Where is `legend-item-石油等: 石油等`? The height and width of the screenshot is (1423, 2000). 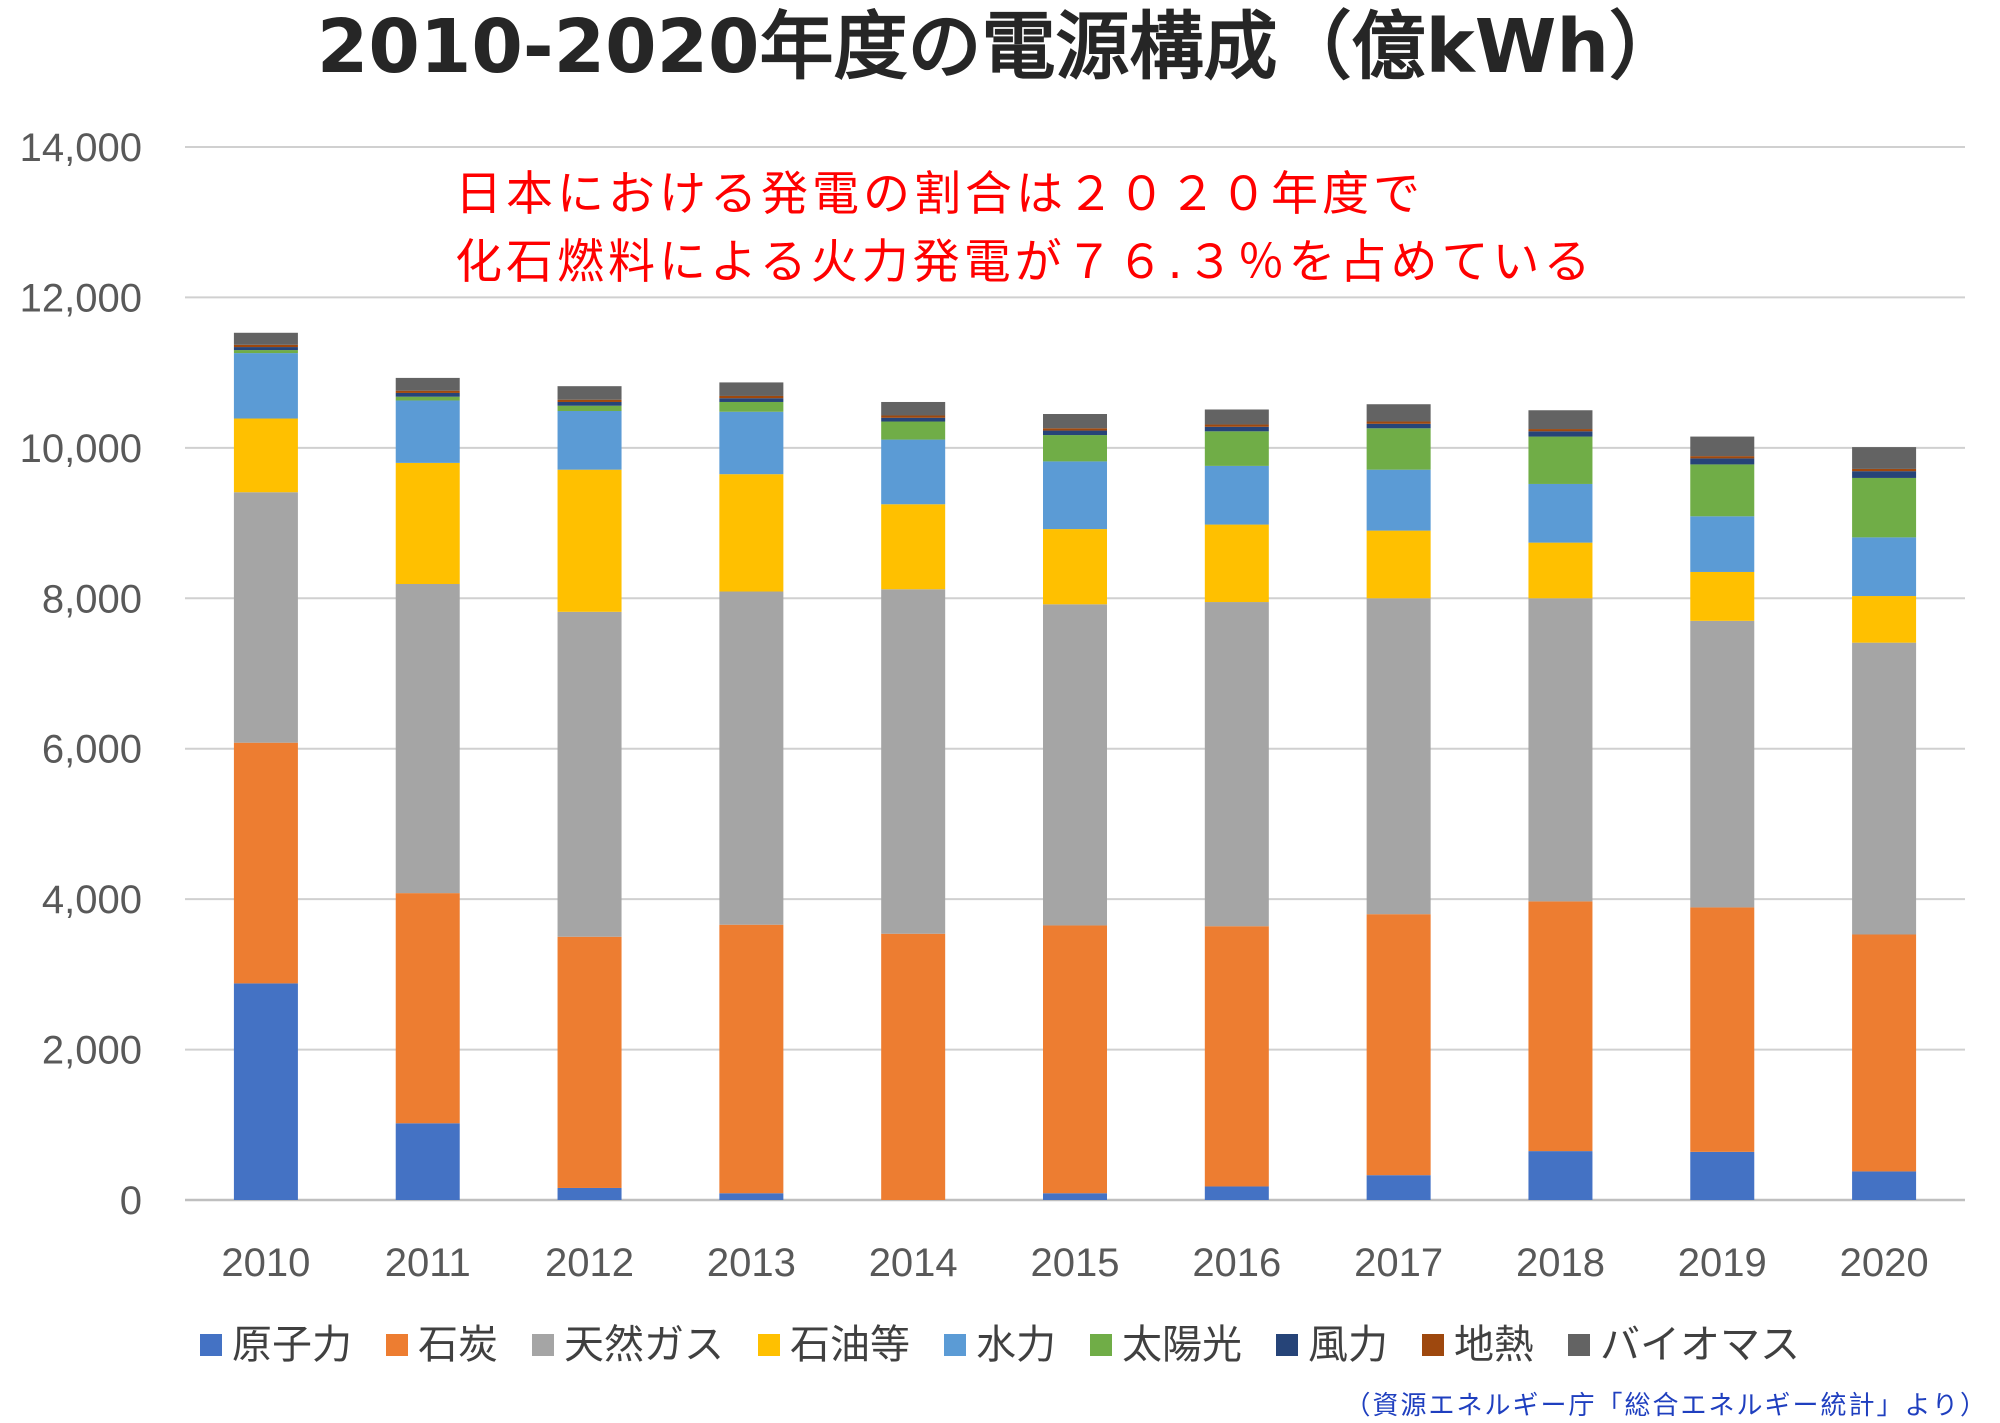 legend-item-石油等: 石油等 is located at coordinates (834, 1345).